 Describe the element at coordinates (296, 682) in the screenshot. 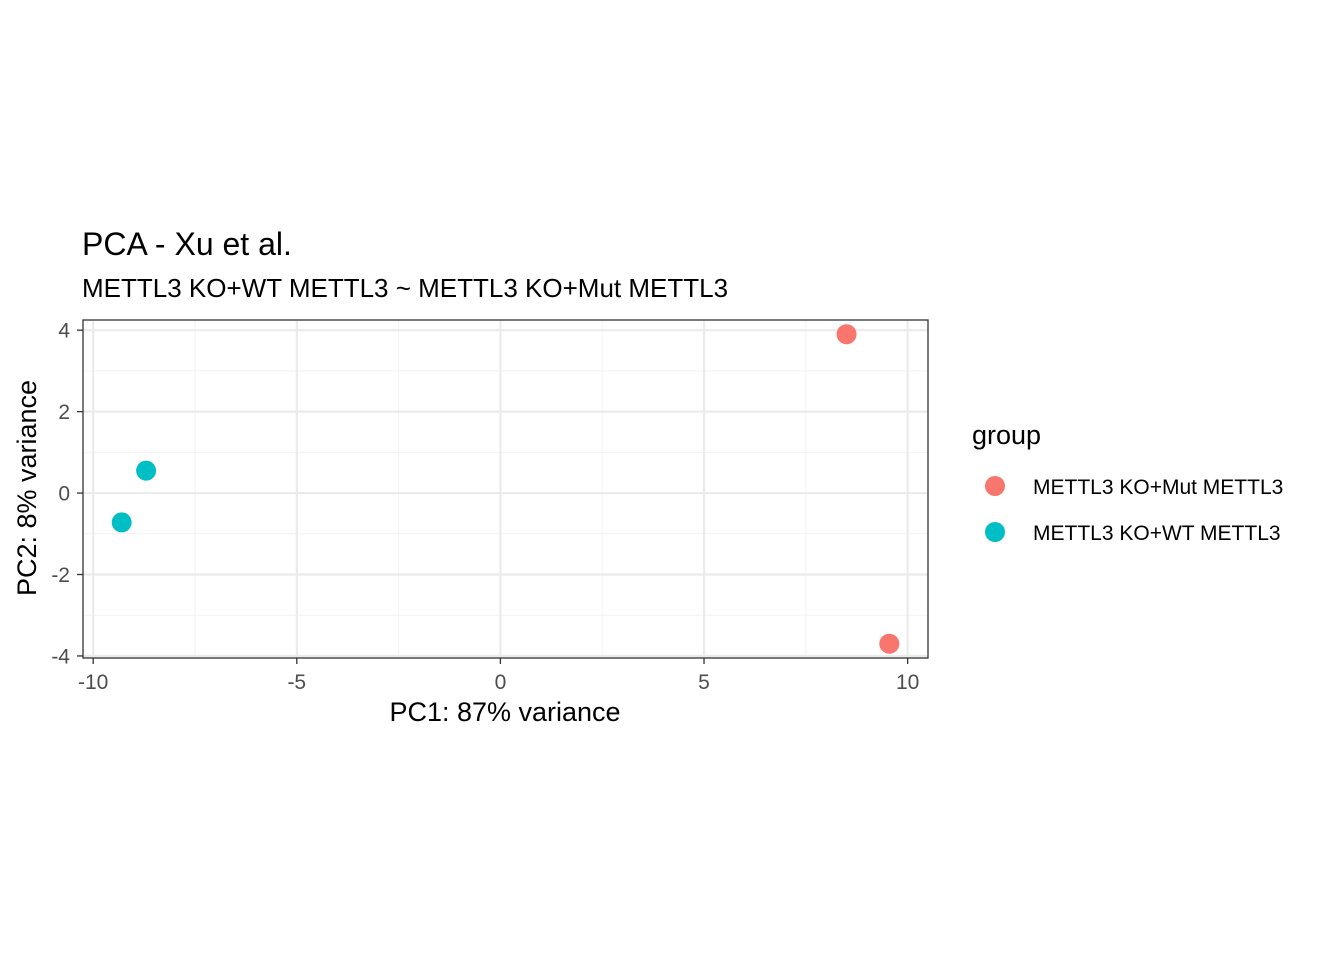

I see `x-tick-label: -5` at that location.